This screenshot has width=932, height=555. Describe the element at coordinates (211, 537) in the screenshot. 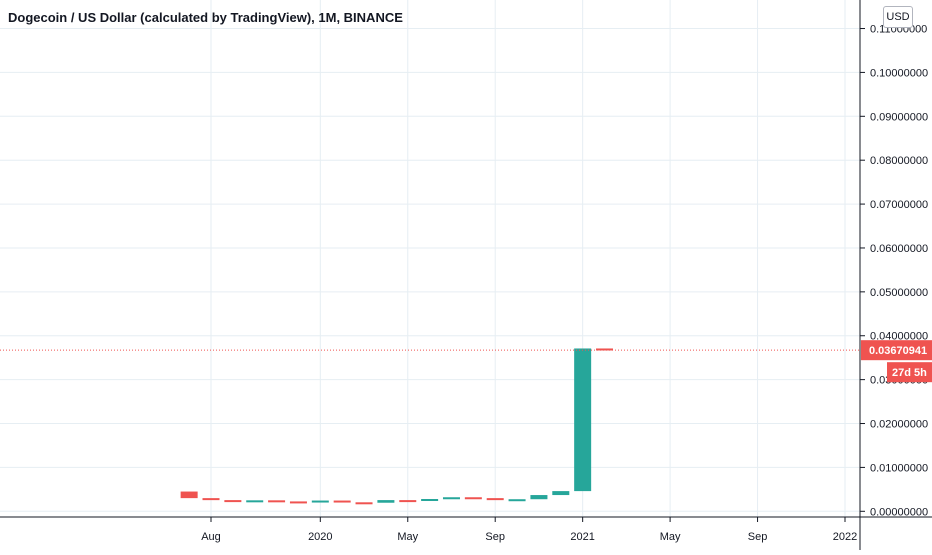

I see `x-tick-label: Aug` at that location.